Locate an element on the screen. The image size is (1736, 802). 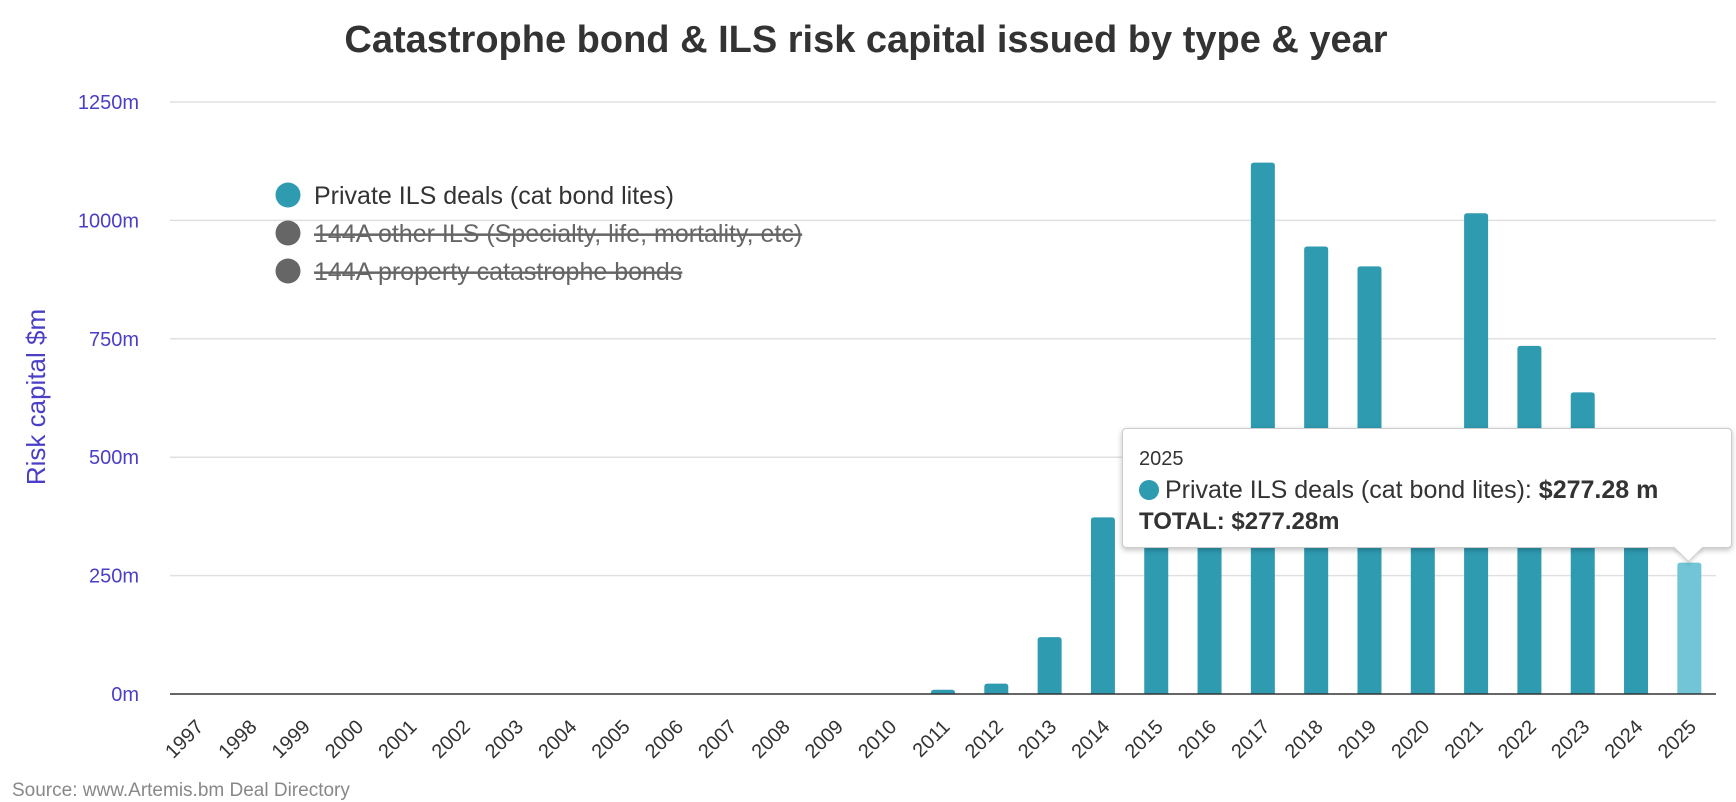
y-tick-label: 250m is located at coordinates (114, 577).